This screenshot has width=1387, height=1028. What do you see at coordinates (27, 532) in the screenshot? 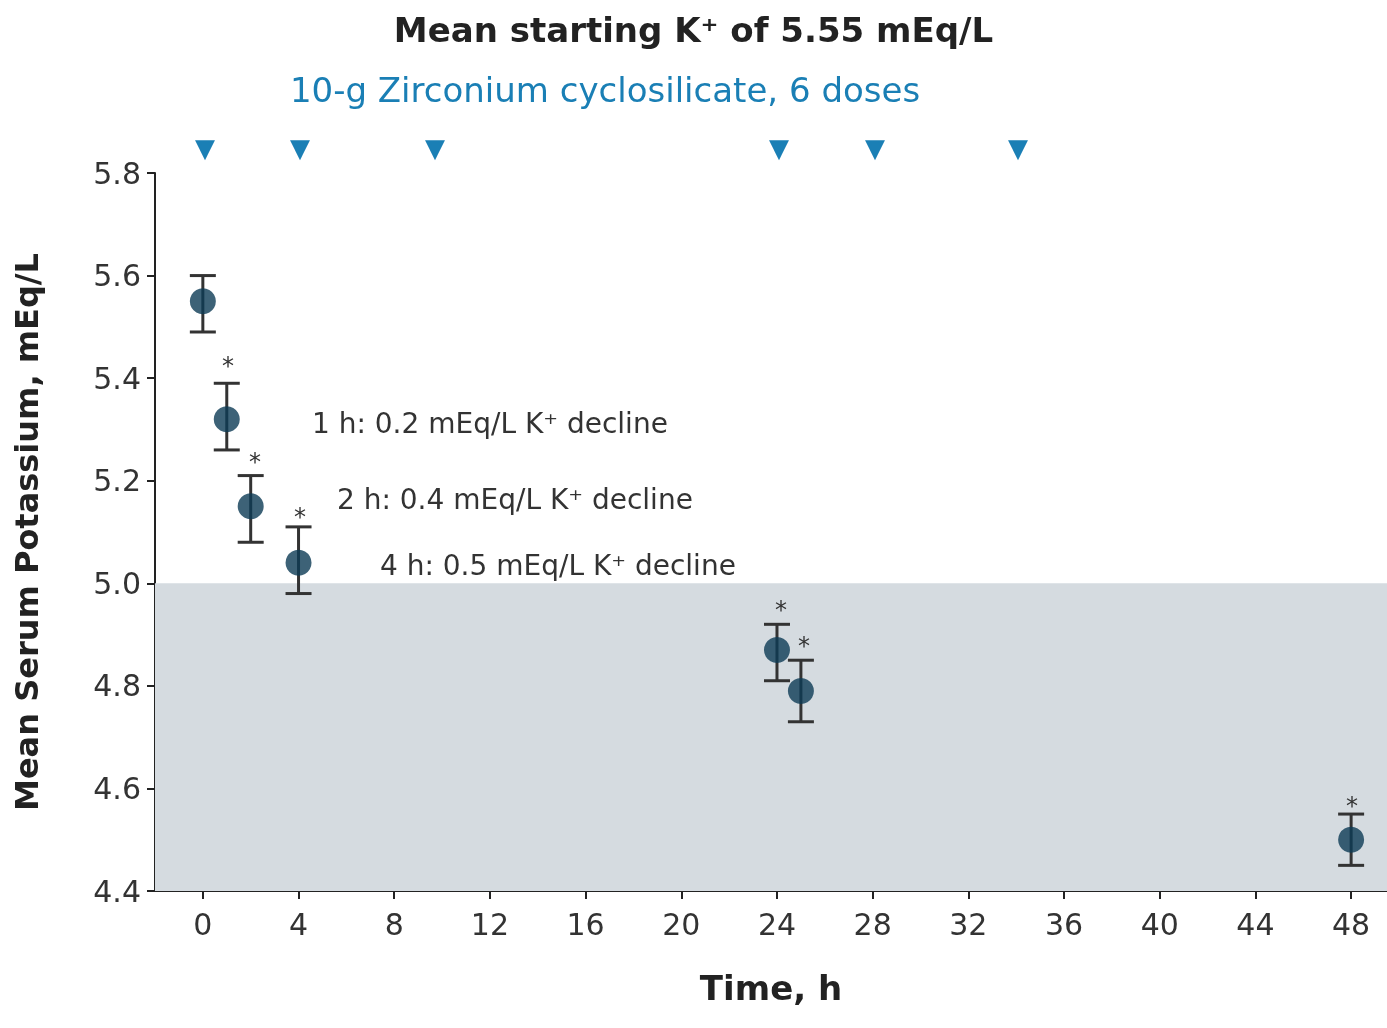
I see `y-axis-title: Mean Serum Potassium, mEq/L` at bounding box center [27, 532].